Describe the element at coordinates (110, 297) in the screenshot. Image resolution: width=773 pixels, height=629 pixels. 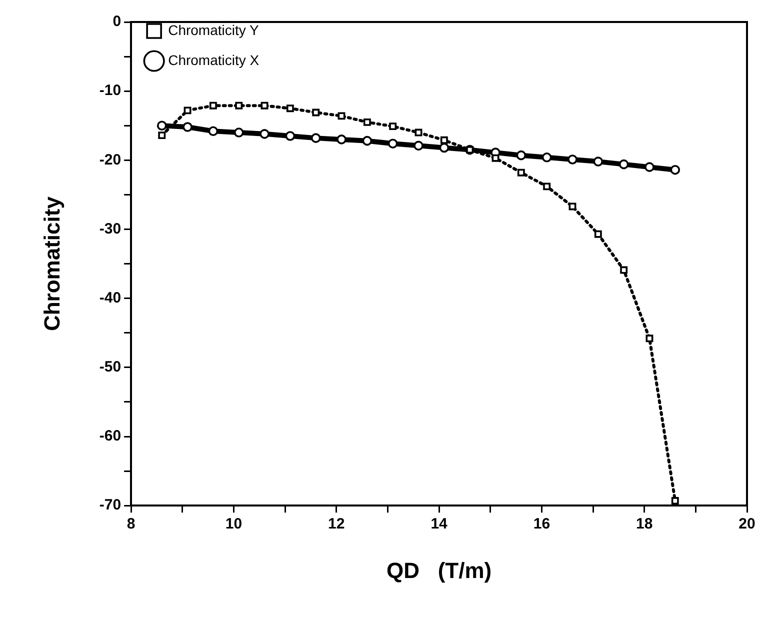
I see `y-tick-label: -40` at that location.